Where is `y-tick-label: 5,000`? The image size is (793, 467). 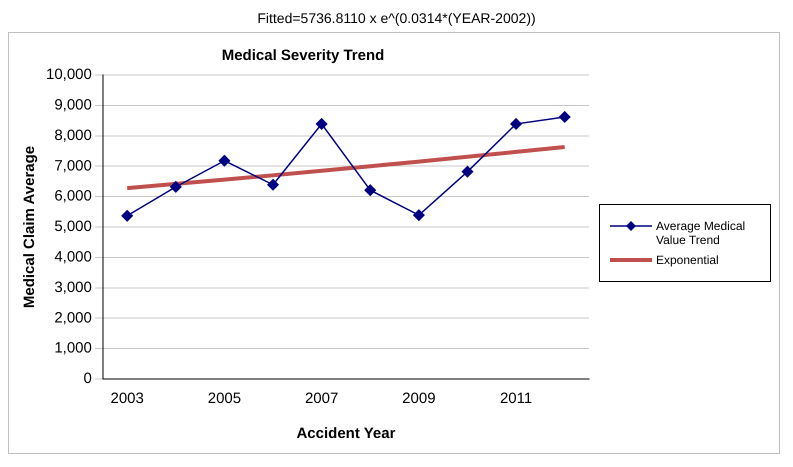
y-tick-label: 5,000 is located at coordinates (73, 227).